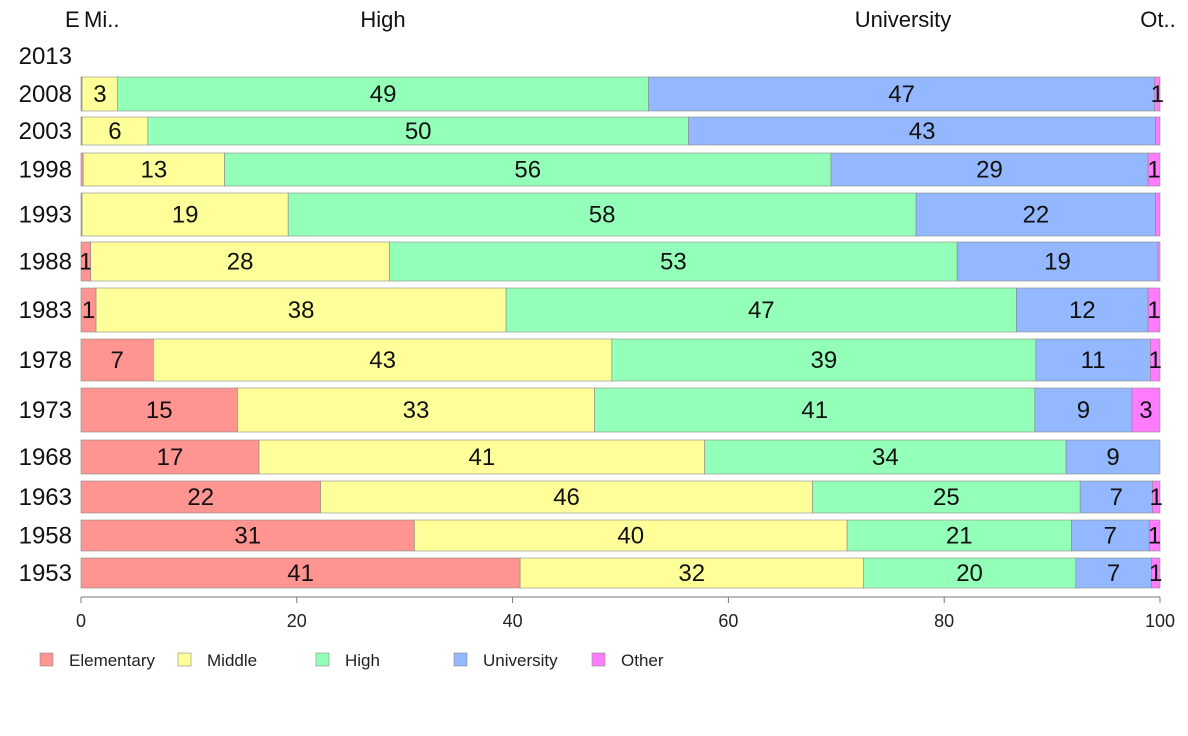  I want to click on legend-label: Elementary, so click(112, 660).